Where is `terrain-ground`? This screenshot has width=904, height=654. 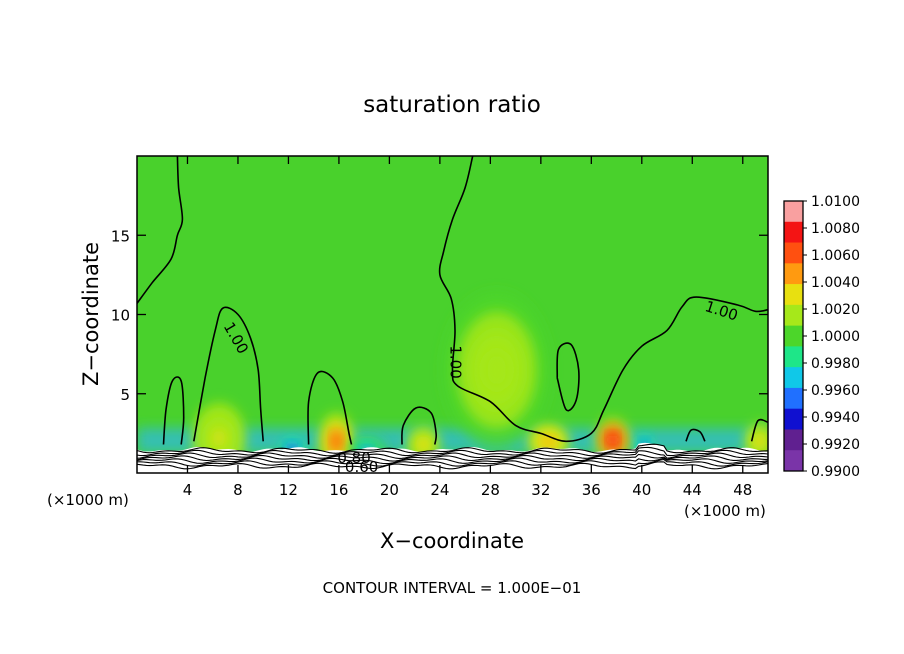
terrain-ground is located at coordinates (452, 457).